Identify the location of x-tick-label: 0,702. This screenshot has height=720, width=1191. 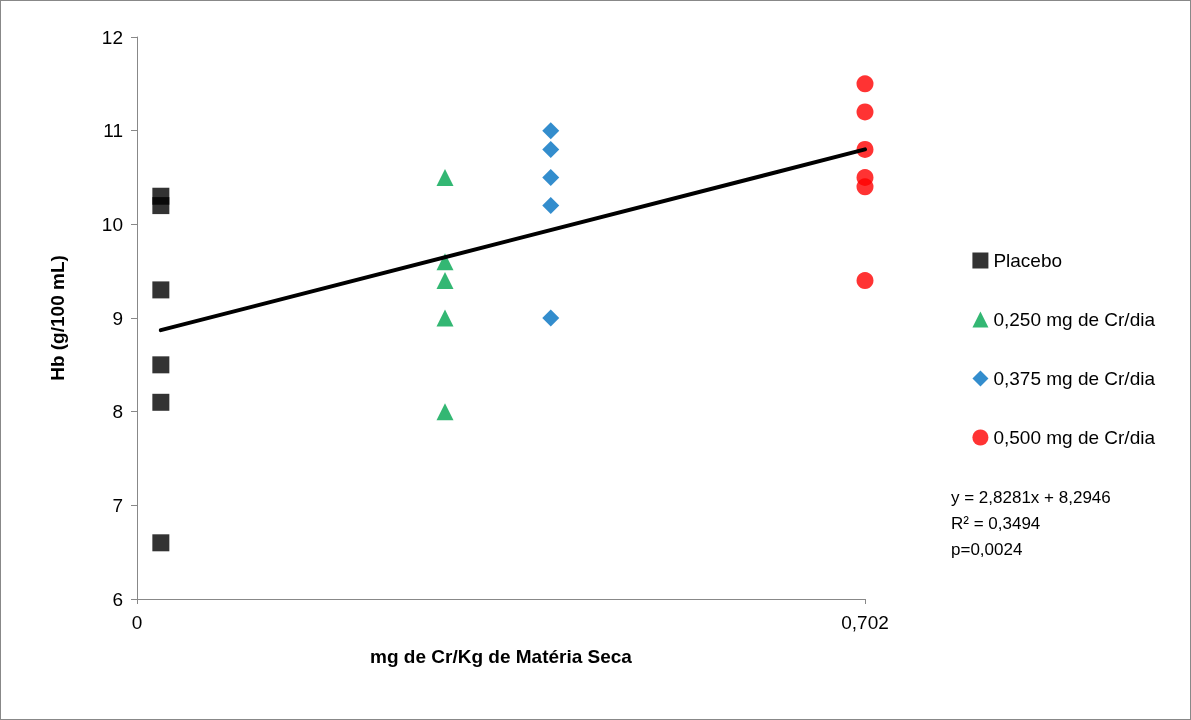
(865, 622).